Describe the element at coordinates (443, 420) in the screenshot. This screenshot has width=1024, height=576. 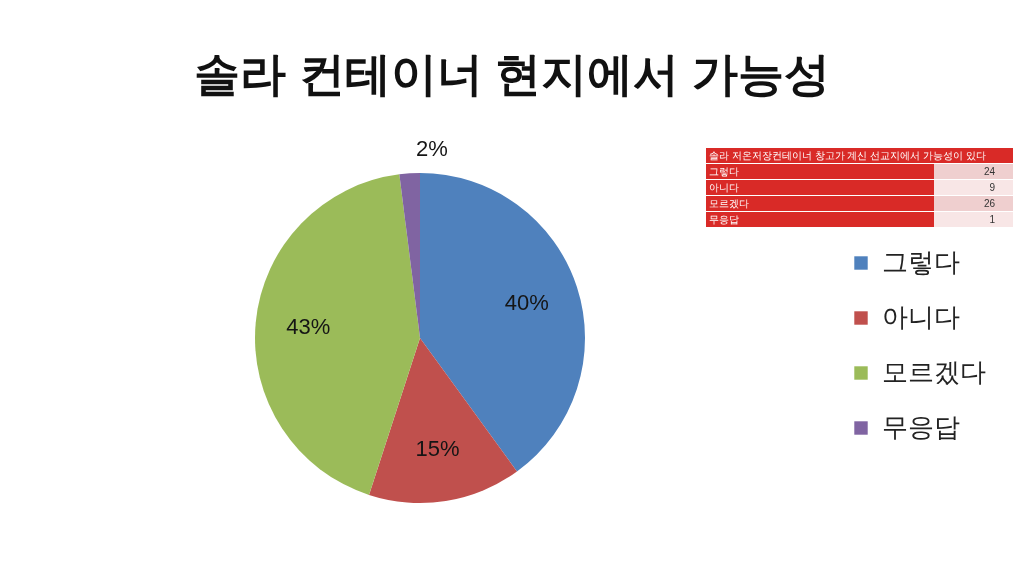
I see `pie-slice` at that location.